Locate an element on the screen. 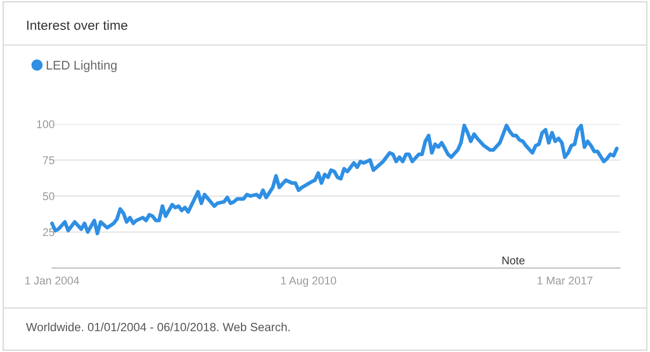 Image resolution: width=650 pixels, height=352 pixels. chart-title: Interest over time is located at coordinates (77, 25).